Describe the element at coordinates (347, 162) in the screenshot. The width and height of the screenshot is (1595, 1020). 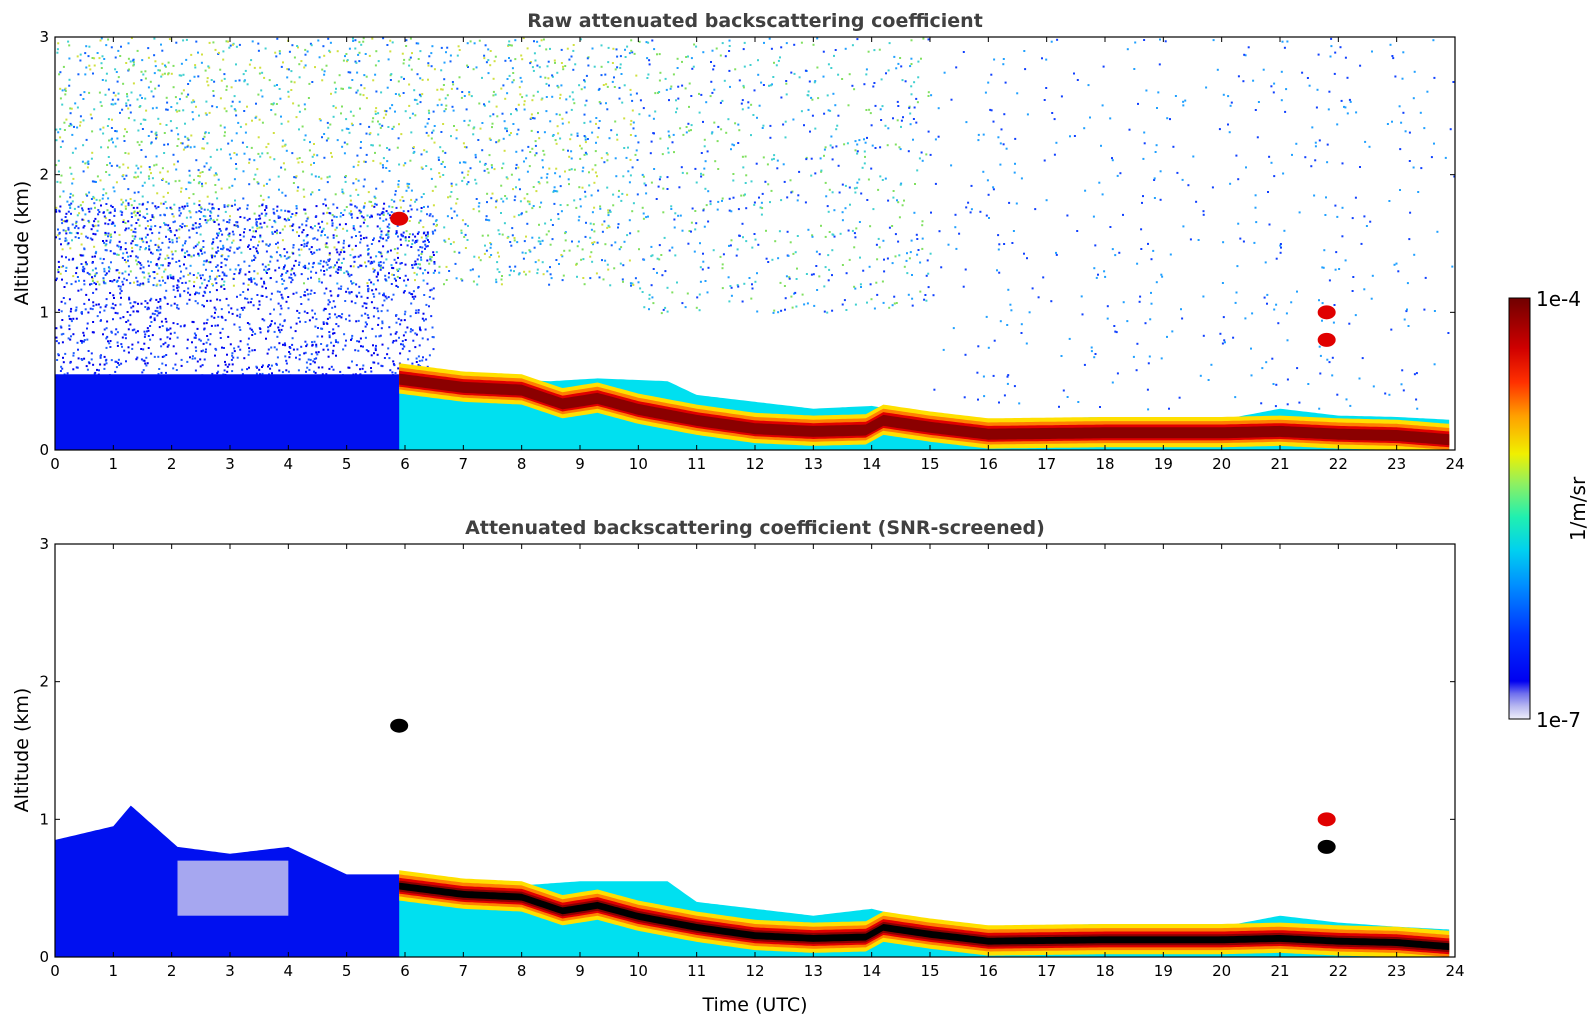
I see `noise-upper` at that location.